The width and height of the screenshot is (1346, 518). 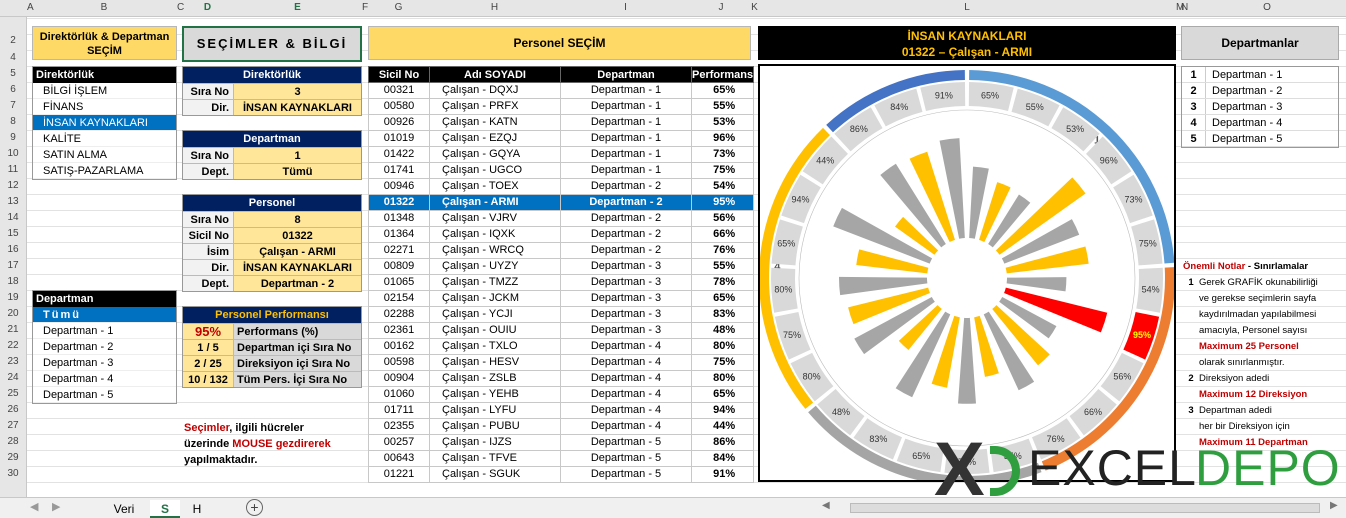 What do you see at coordinates (399, 378) in the screenshot?
I see `table-cell: 00904` at bounding box center [399, 378].